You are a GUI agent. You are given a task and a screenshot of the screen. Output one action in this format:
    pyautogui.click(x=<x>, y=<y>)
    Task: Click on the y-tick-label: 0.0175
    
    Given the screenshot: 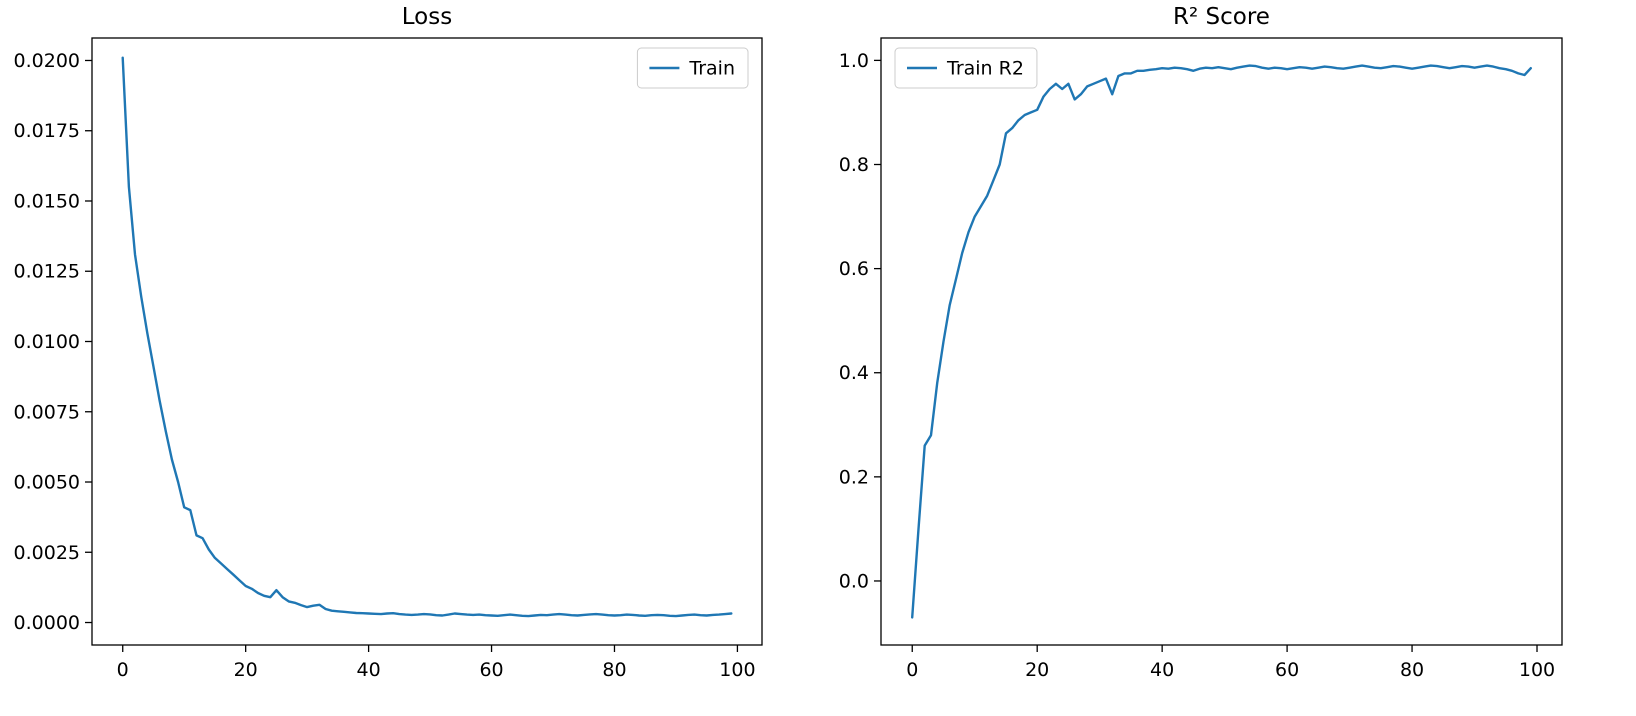 What is the action you would take?
    pyautogui.click(x=47, y=131)
    